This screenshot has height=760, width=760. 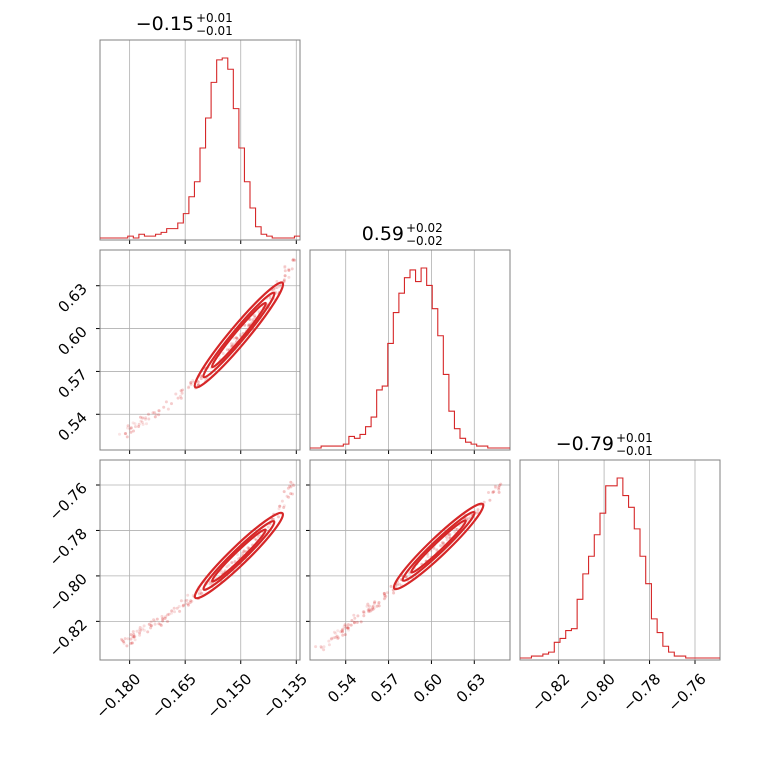 What do you see at coordinates (214, 31) in the screenshot?
I see `title-lower-0: −0.01` at bounding box center [214, 31].